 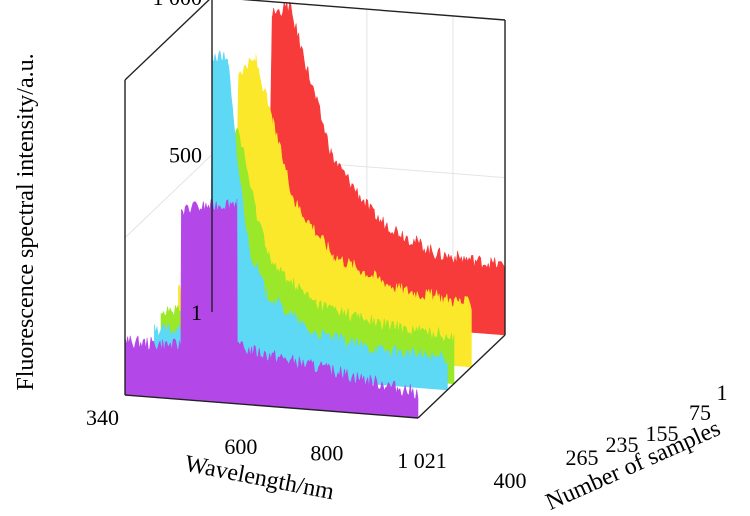 What do you see at coordinates (422, 460) in the screenshot?
I see `x-tick-label: 1 021` at bounding box center [422, 460].